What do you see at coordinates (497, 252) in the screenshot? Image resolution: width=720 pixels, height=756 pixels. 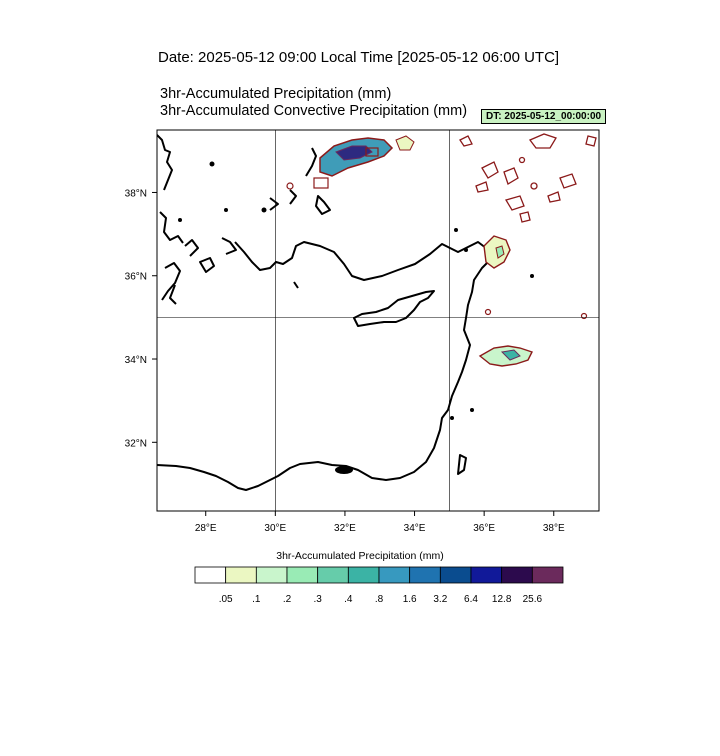 I see `precip-nw-syria` at bounding box center [497, 252].